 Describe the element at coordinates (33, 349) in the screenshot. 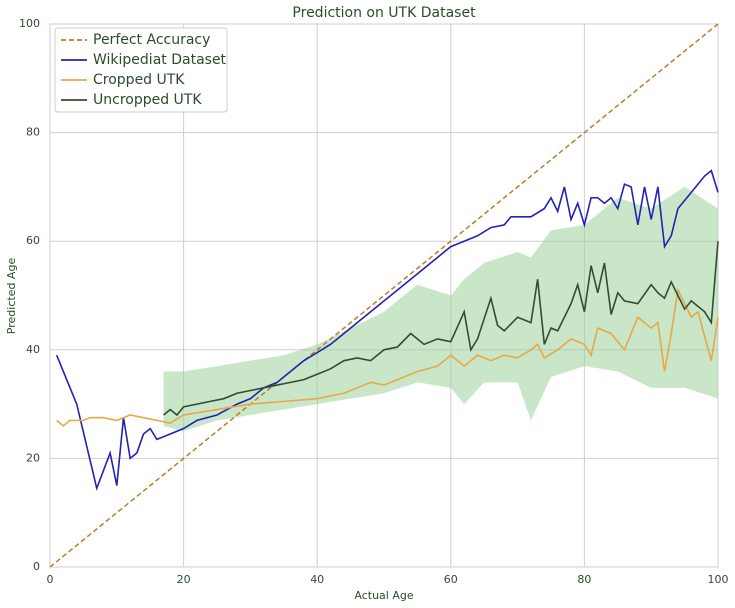

I see `y-tick-label: 40` at that location.